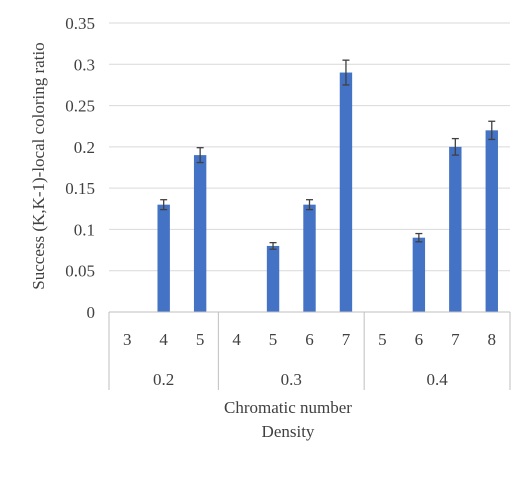  What do you see at coordinates (492, 339) in the screenshot?
I see `x-tick-label-chromatic: 8` at bounding box center [492, 339].